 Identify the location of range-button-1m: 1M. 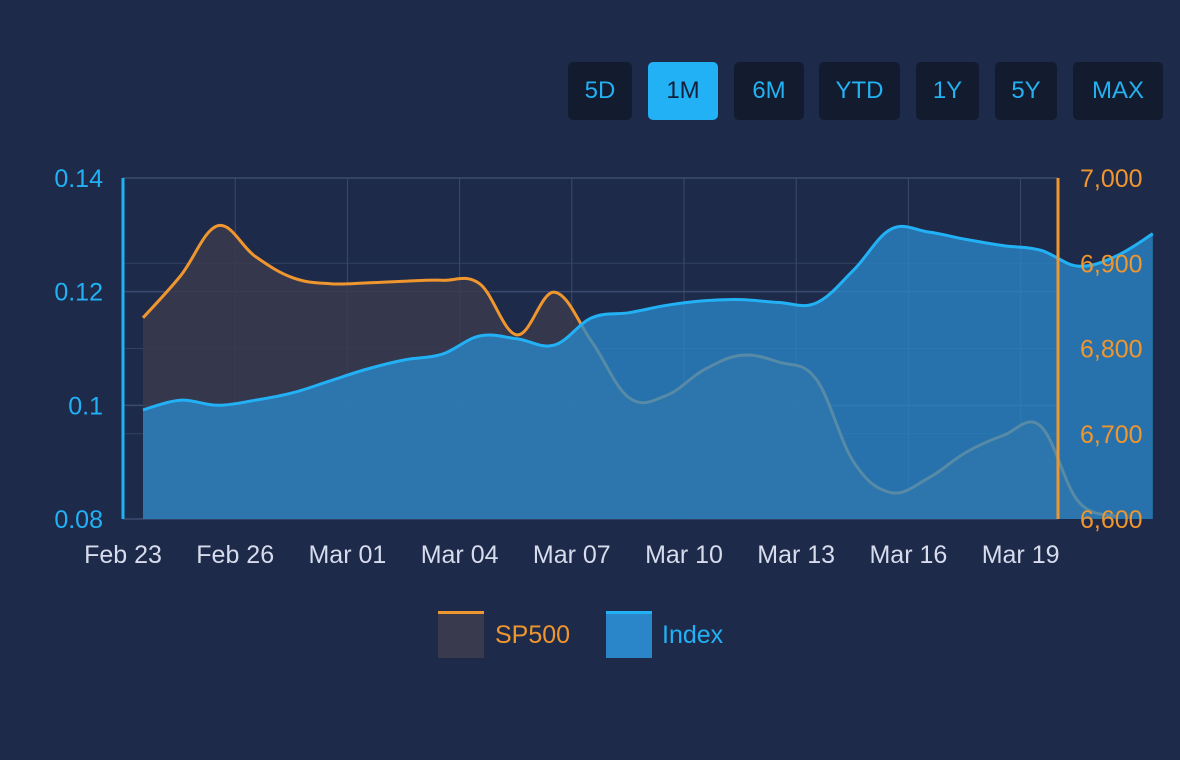
(683, 91).